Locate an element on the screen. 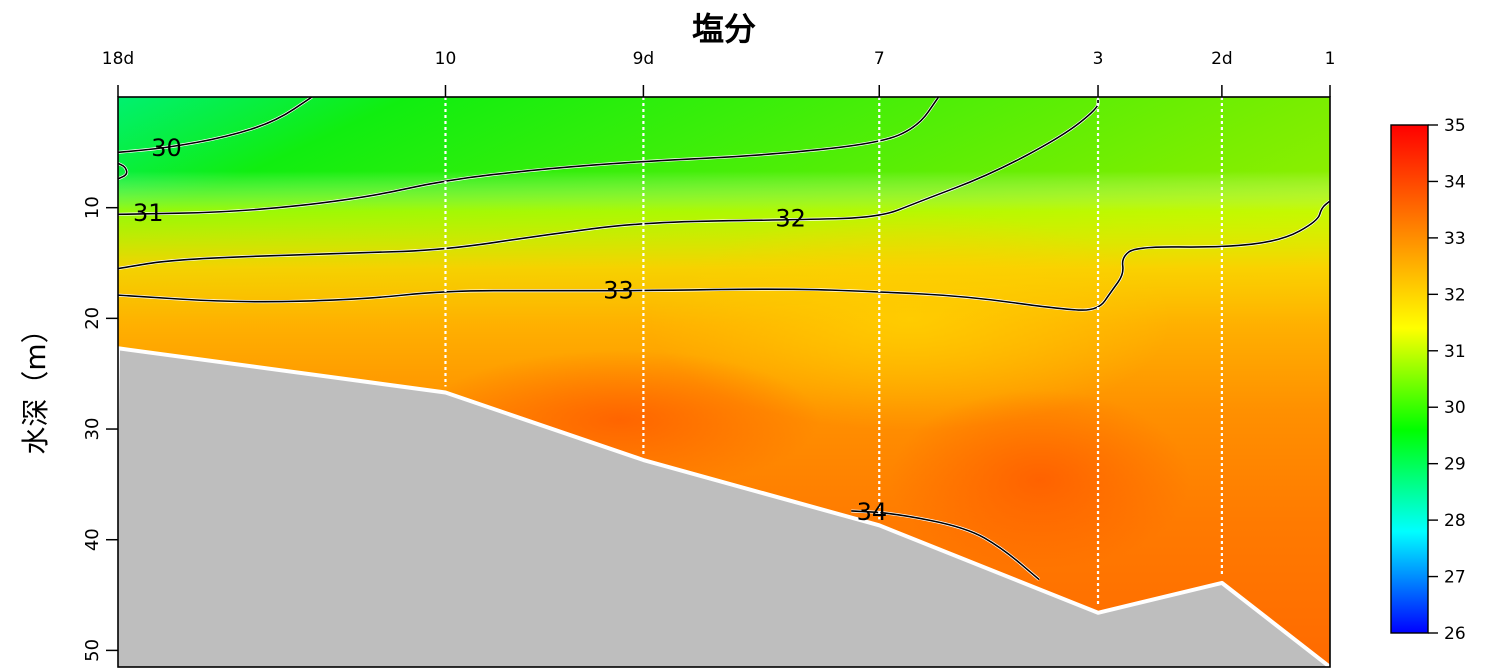 The image size is (1492, 670). contour-label: 34 is located at coordinates (872, 512).